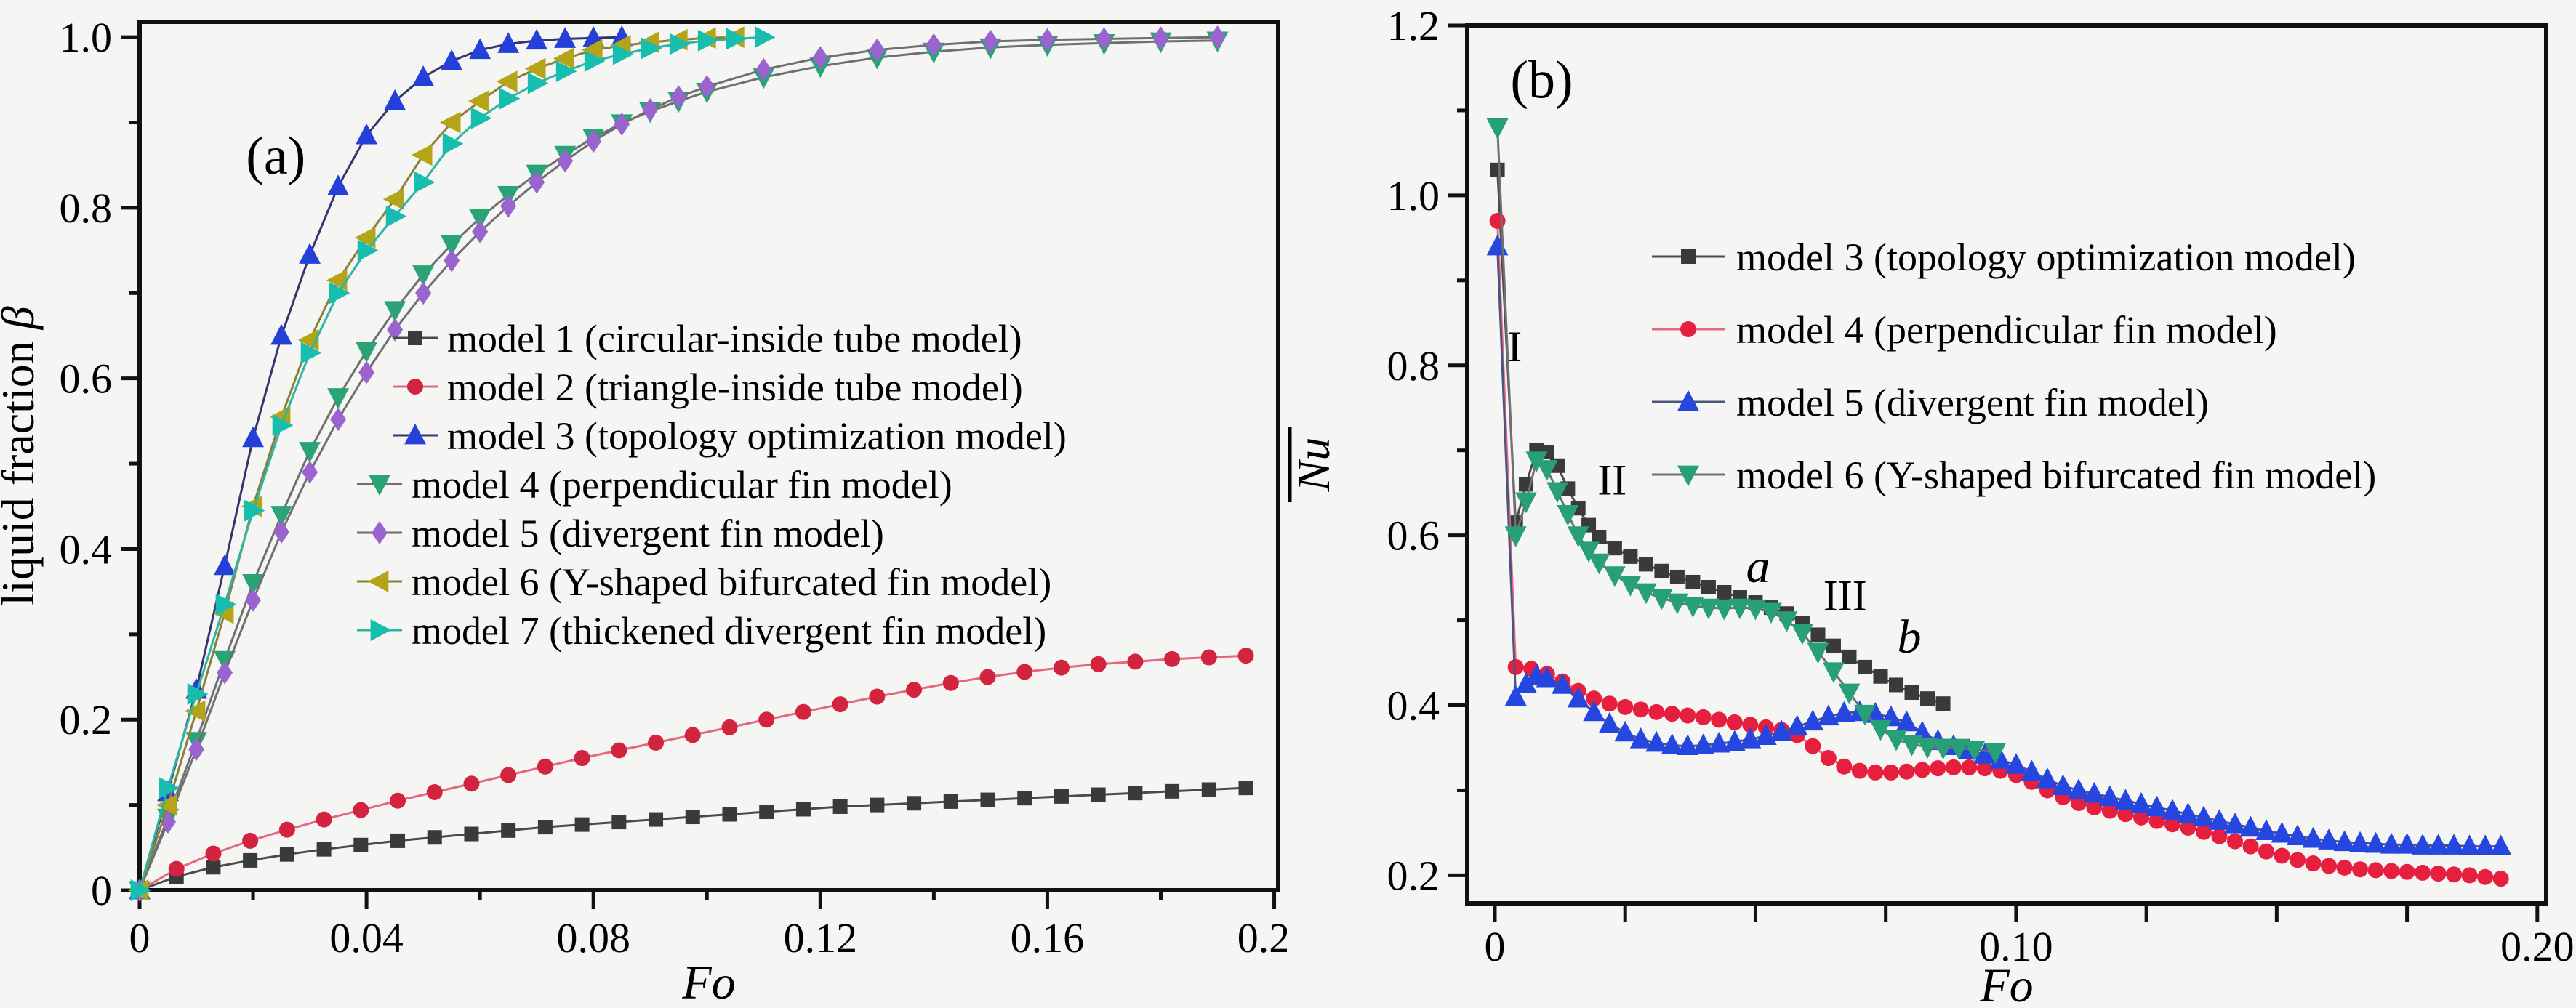 The width and height of the screenshot is (2576, 1008). Describe the element at coordinates (648, 533) in the screenshot. I see `legend-label: model 5 (divergent fin model)` at that location.